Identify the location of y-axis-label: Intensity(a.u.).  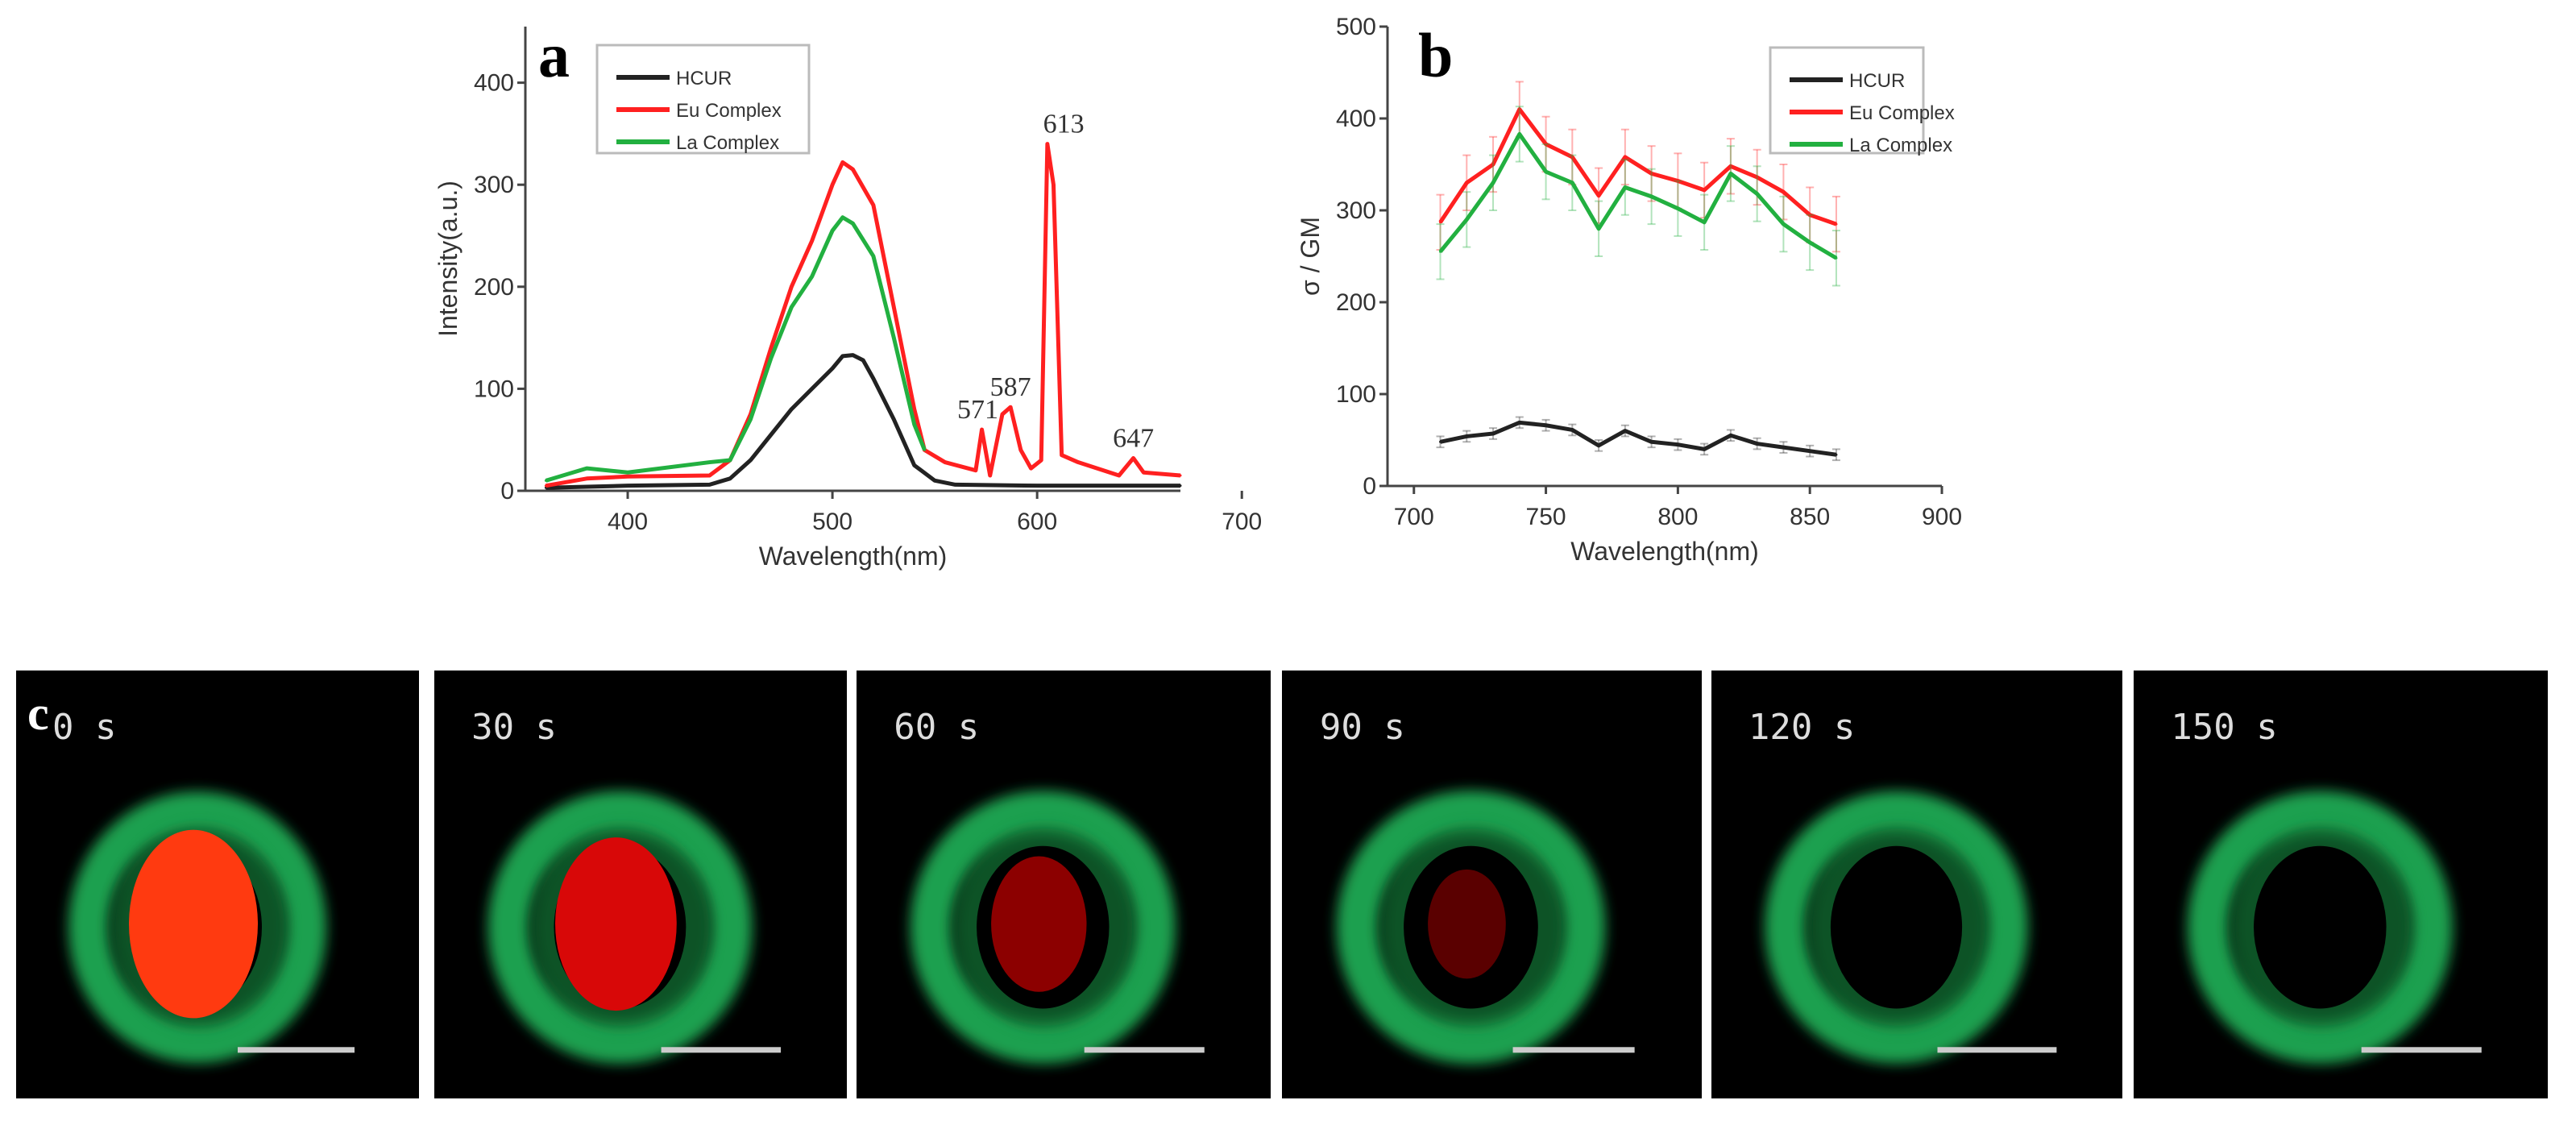
(448, 259).